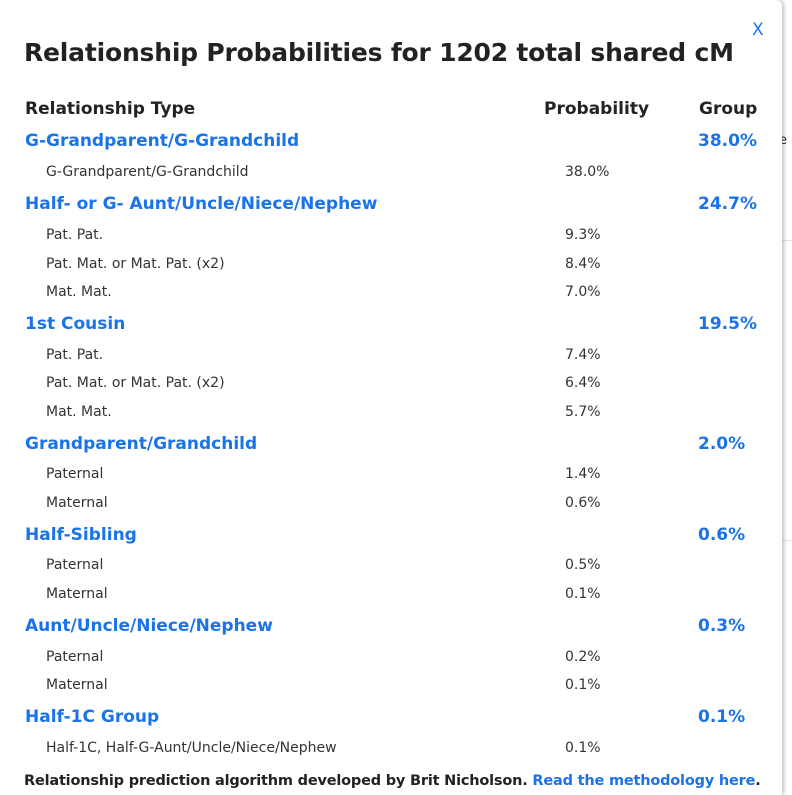 The height and width of the screenshot is (795, 792). Describe the element at coordinates (391, 717) in the screenshot. I see `group-row: Half-1C Group 0.1%` at that location.